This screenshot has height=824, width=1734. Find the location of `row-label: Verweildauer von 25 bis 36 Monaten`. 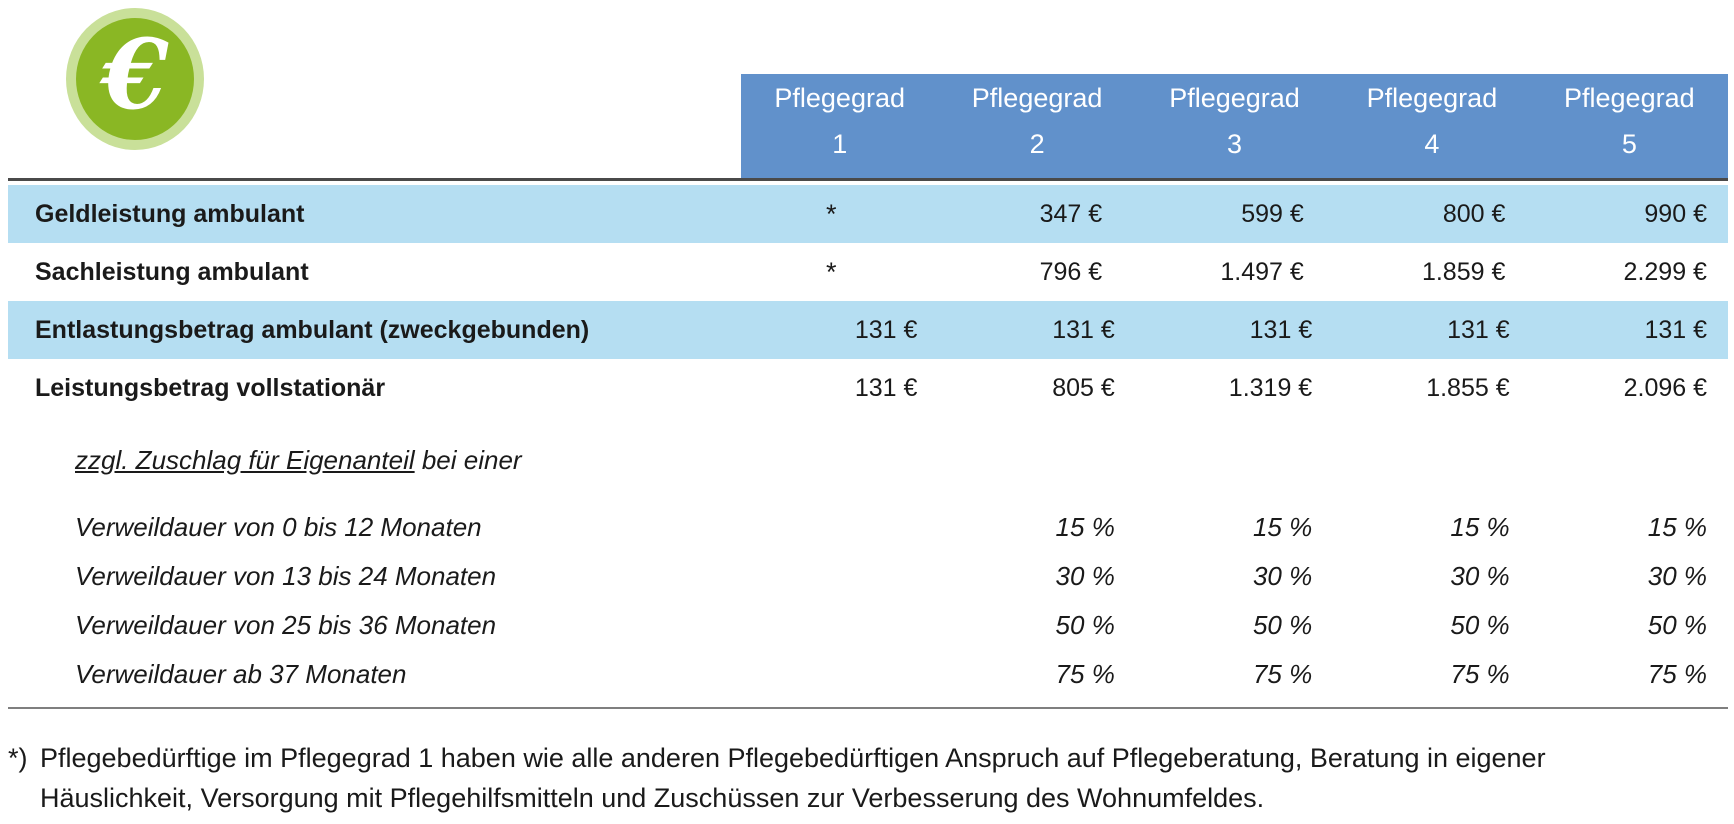

row-label: Verweildauer von 25 bis 36 Monaten is located at coordinates (286, 625).